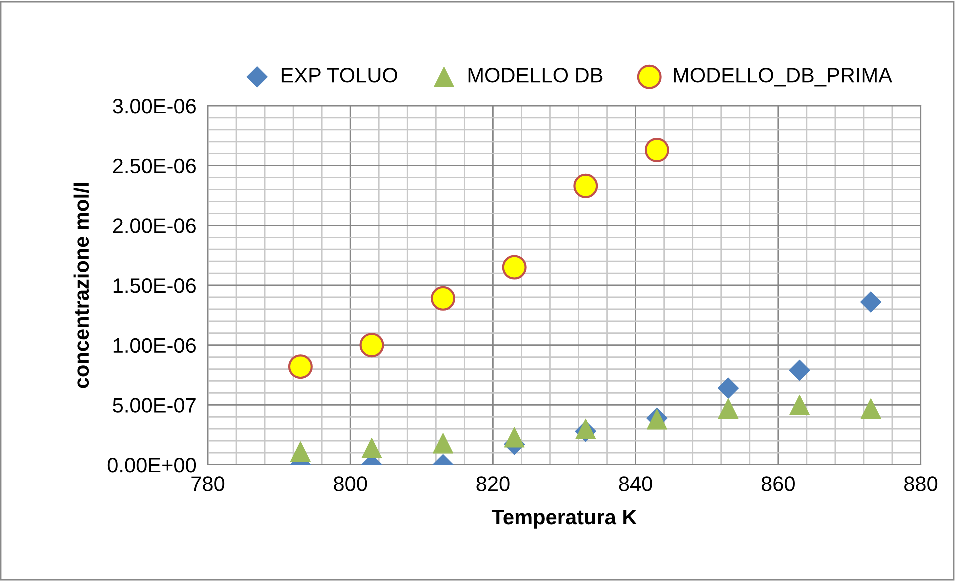 The image size is (956, 581). I want to click on y-tick-label: 5.00E-07, so click(154, 405).